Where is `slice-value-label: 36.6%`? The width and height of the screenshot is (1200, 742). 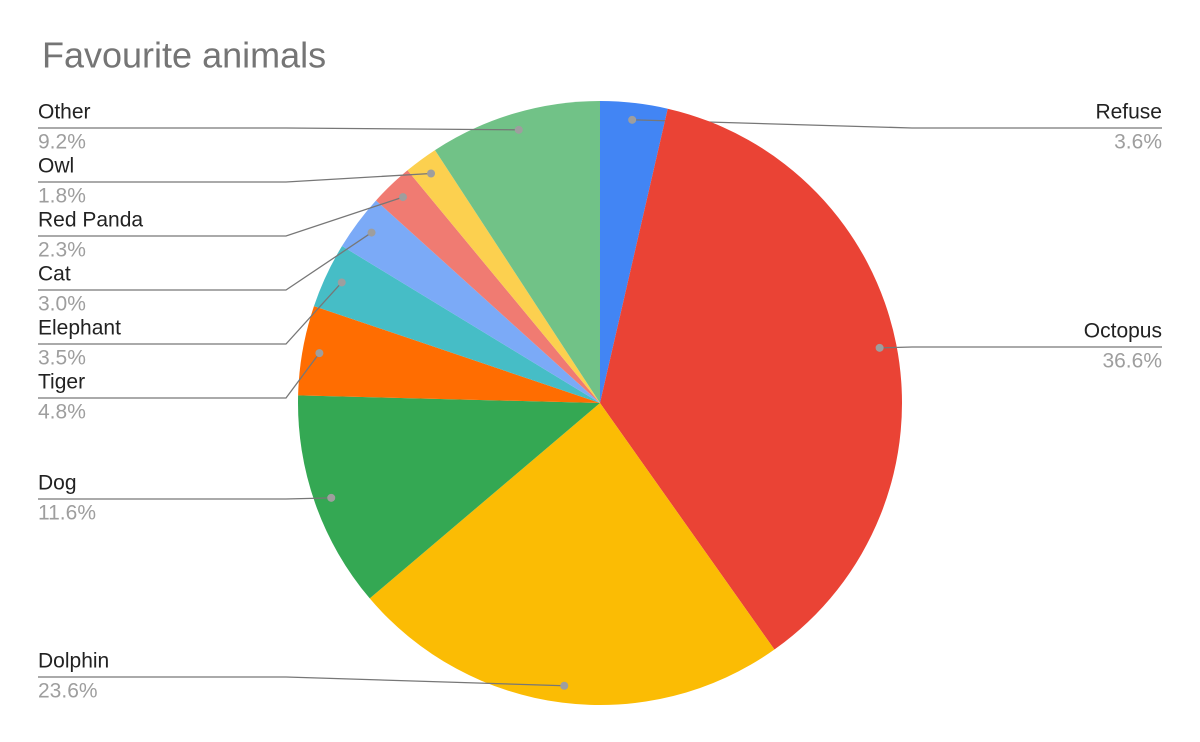 slice-value-label: 36.6% is located at coordinates (1132, 361).